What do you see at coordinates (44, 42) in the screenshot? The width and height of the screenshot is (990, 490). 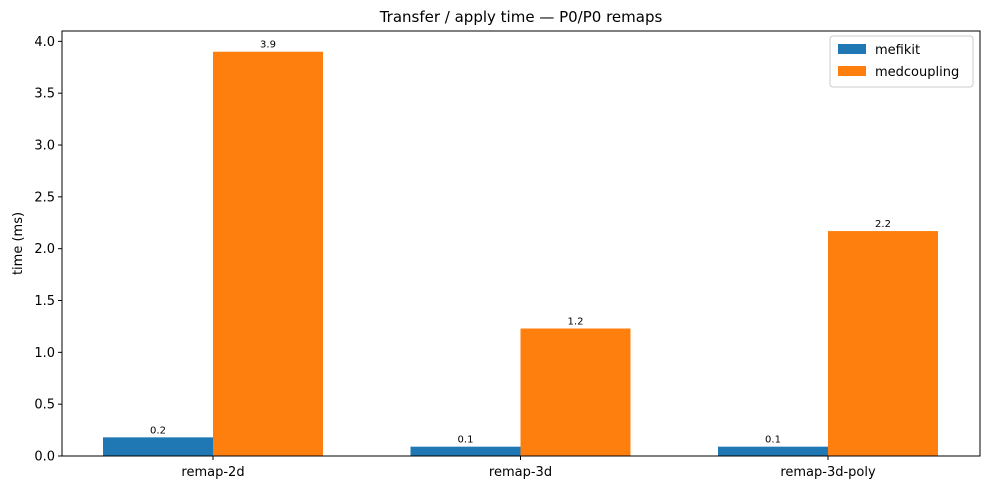 I see `y-tick-label: 4.0` at bounding box center [44, 42].